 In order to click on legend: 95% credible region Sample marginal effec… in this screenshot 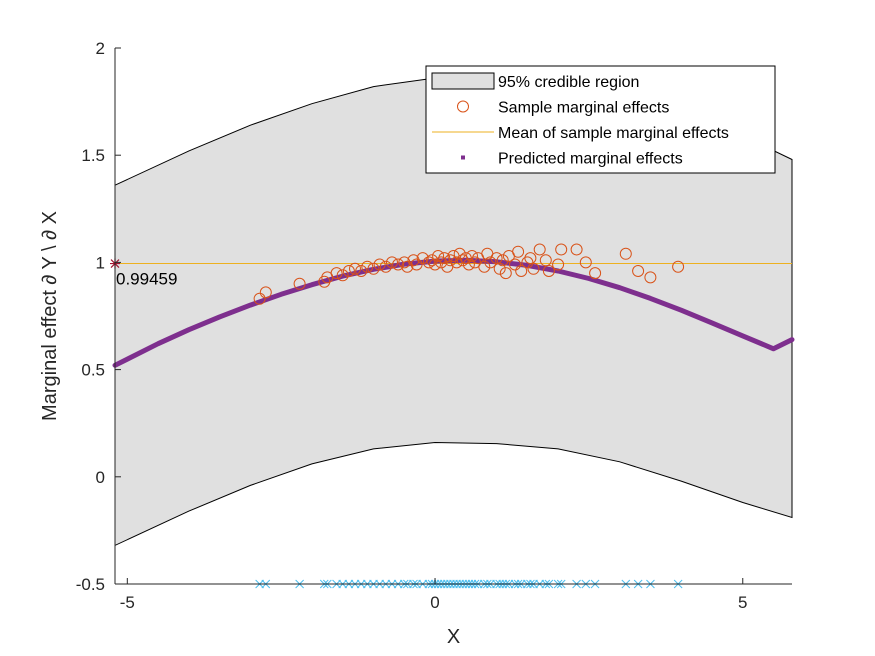, I will do `click(600, 119)`.